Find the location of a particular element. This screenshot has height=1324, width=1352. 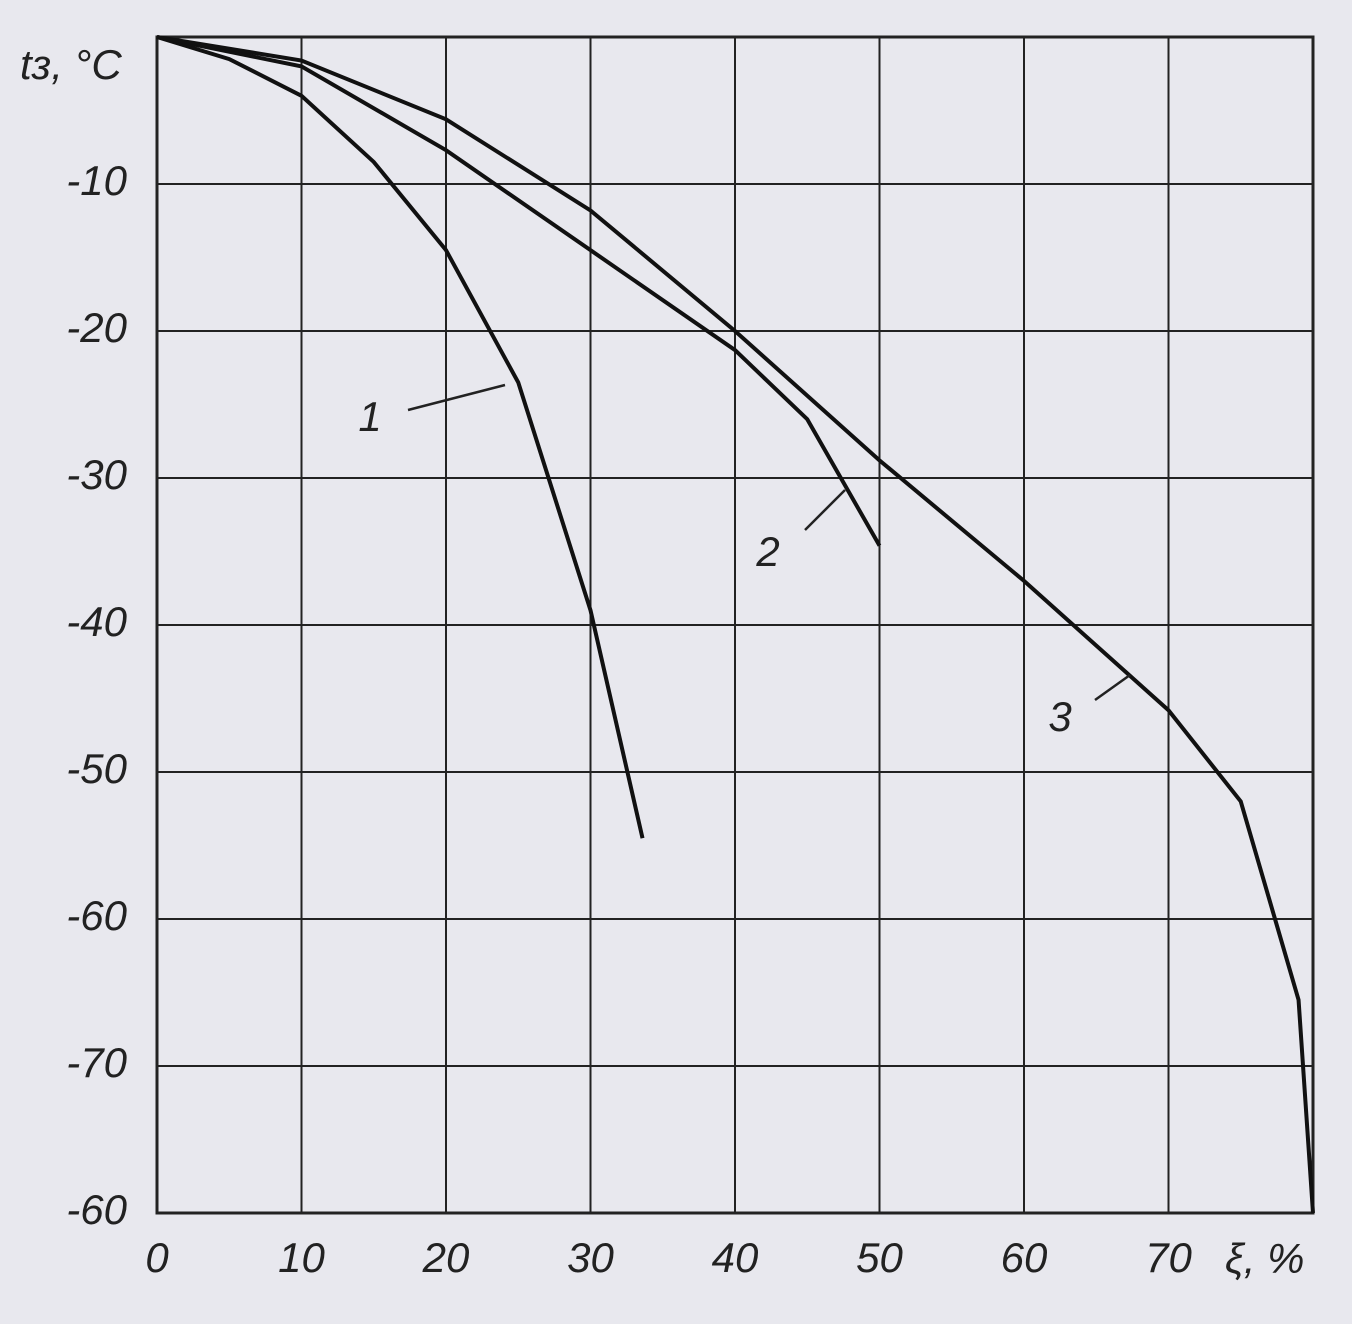

y-tick-label: -70 is located at coordinates (96, 1062).